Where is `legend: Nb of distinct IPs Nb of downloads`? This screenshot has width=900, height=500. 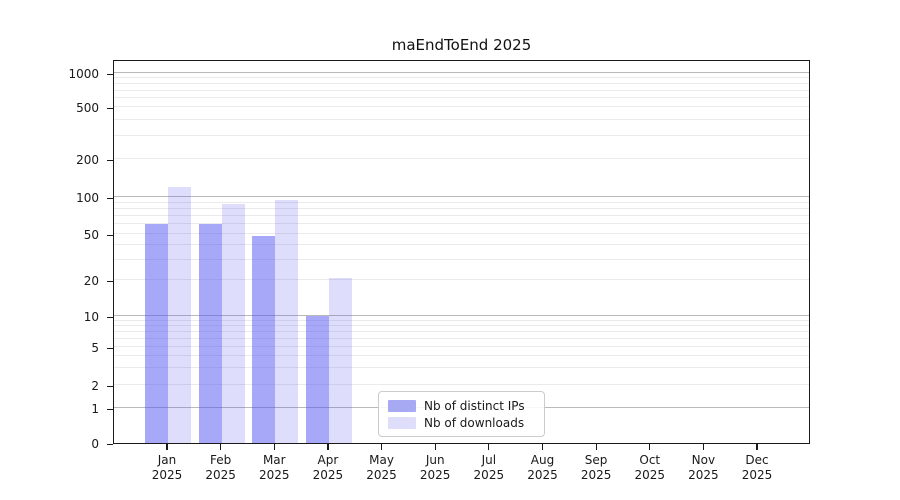
legend: Nb of distinct IPs Nb of downloads is located at coordinates (461, 414).